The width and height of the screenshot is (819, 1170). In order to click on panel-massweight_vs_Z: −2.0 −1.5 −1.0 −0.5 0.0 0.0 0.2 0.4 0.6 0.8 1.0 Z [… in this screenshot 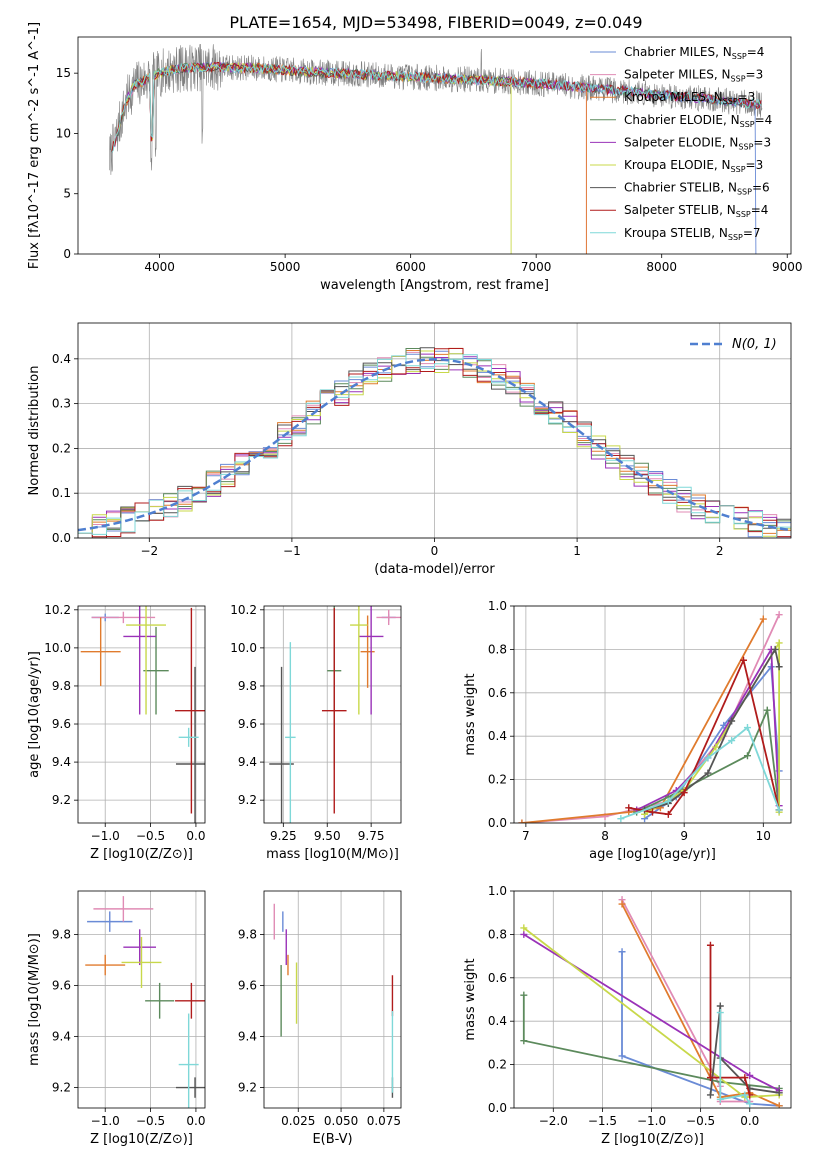, I will do `click(627, 1015)`.